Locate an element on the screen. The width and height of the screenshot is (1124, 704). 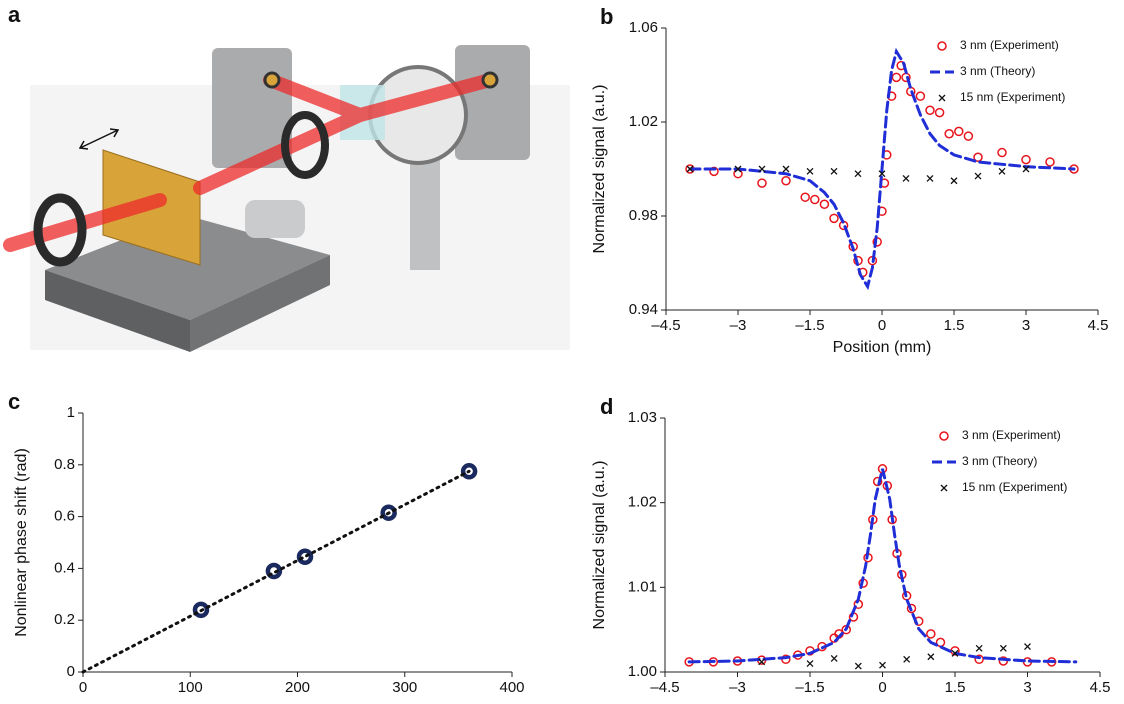
panel-label: a is located at coordinates (14, 14).